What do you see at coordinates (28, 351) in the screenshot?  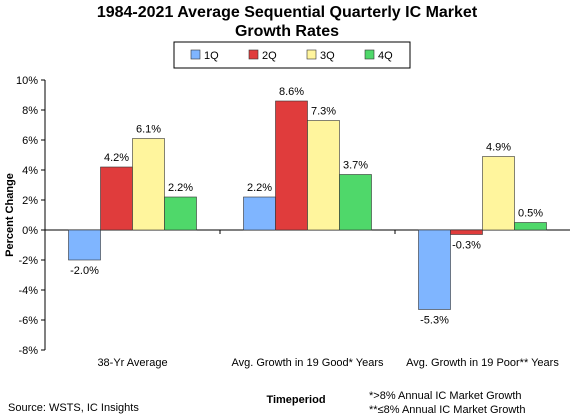 I see `y-tick-label: -8%` at bounding box center [28, 351].